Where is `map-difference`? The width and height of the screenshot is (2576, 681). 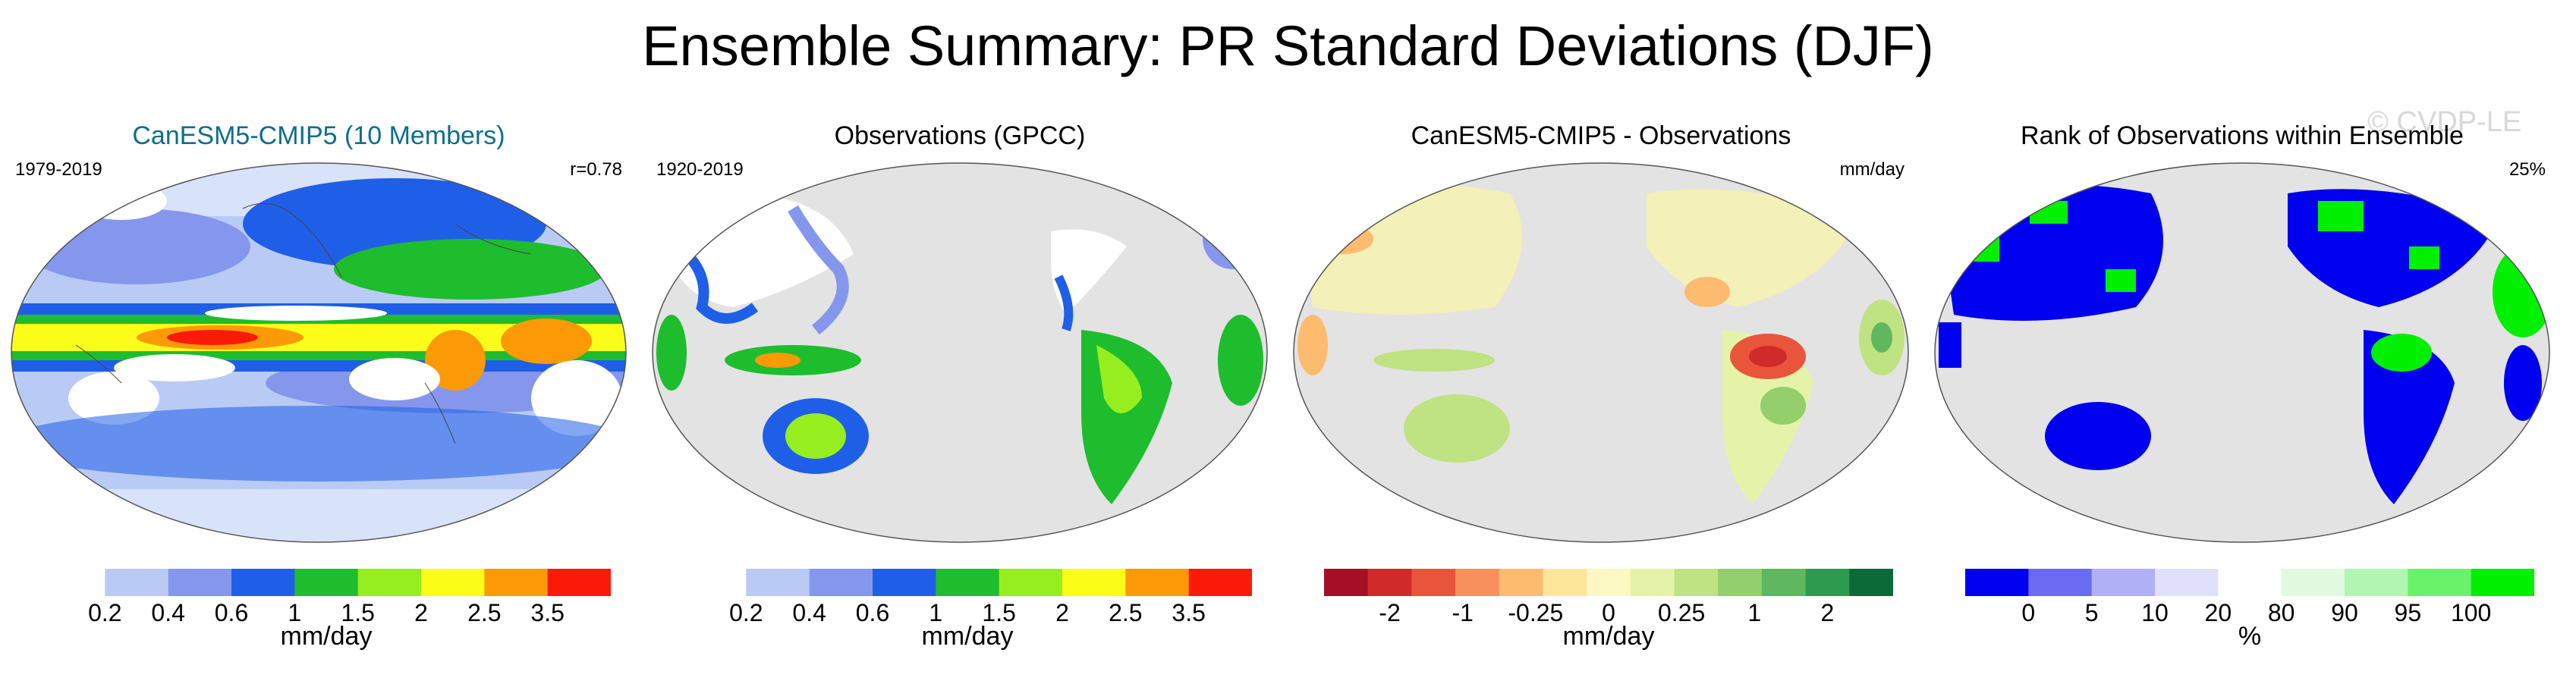
map-difference is located at coordinates (1601, 352).